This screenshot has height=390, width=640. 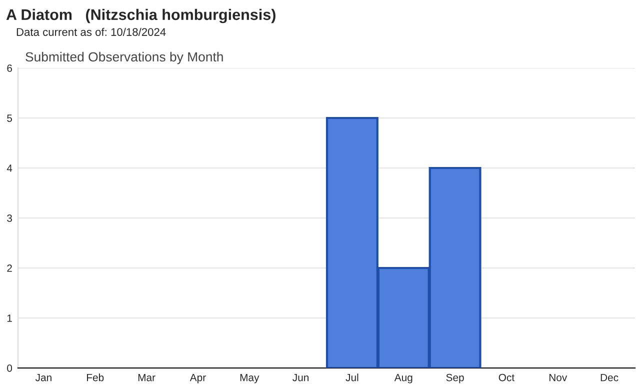 I want to click on x-tick-label: Jun, so click(x=300, y=378).